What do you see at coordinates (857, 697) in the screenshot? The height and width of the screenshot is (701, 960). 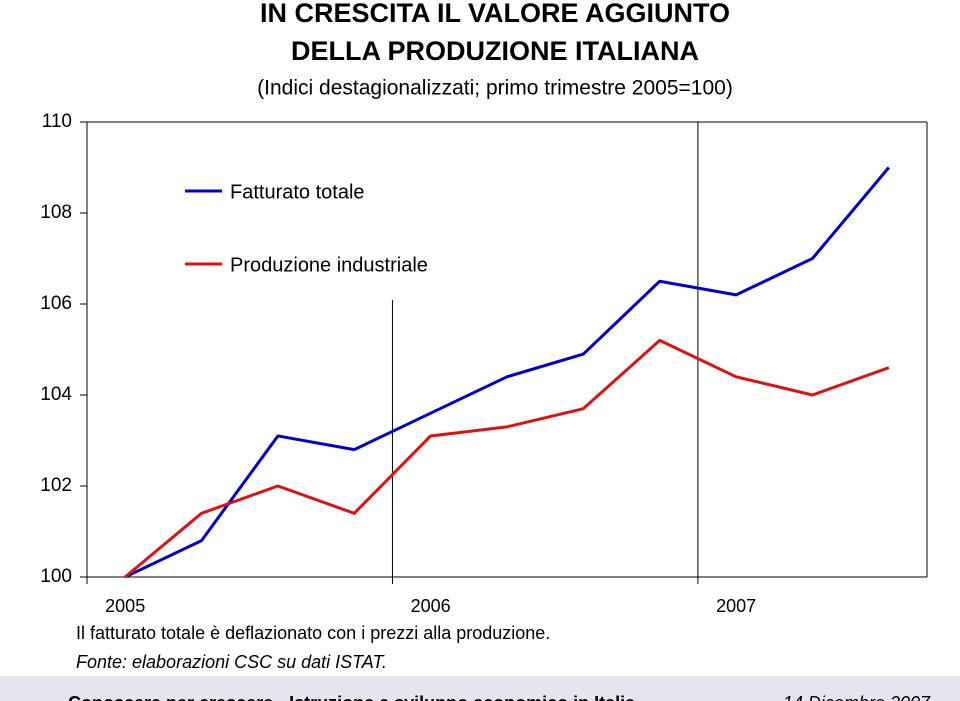 I see `footer-right: 14 Dicembre 2007` at bounding box center [857, 697].